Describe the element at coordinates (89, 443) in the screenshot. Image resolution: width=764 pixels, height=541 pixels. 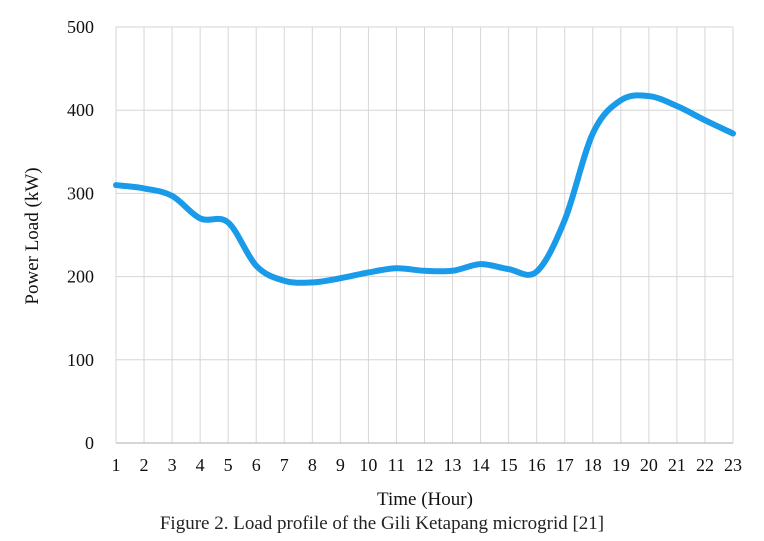
I see `y-tick-label: 0` at that location.